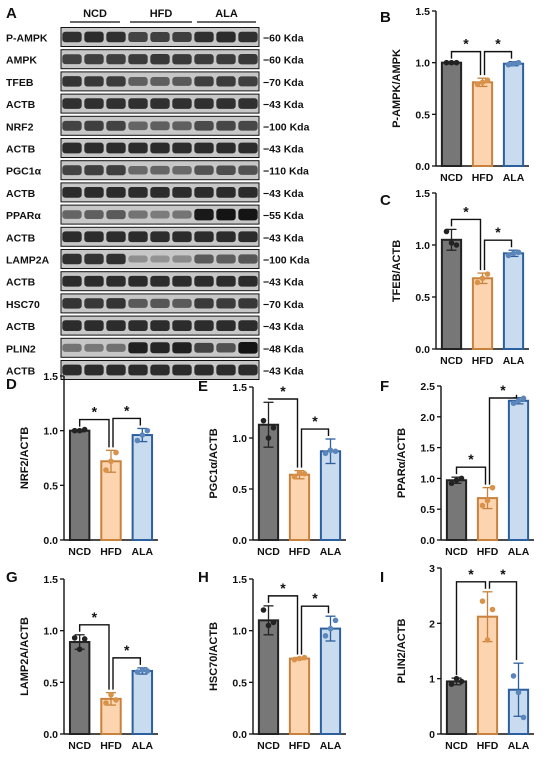  I want to click on protein-label: NRF2, so click(20, 127).